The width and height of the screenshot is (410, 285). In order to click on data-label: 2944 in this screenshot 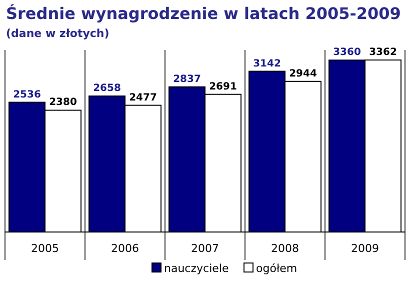, I will do `click(303, 74)`.